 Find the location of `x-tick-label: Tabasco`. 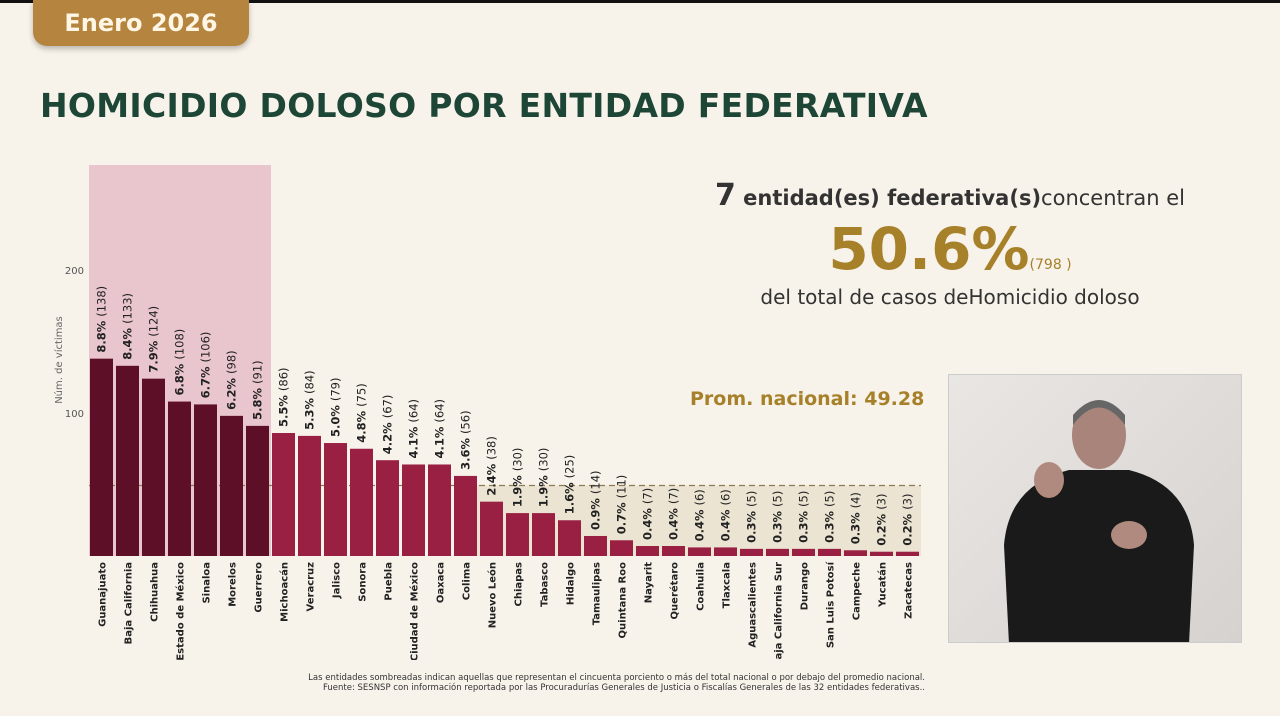

x-tick-label: Tabasco is located at coordinates (545, 584).